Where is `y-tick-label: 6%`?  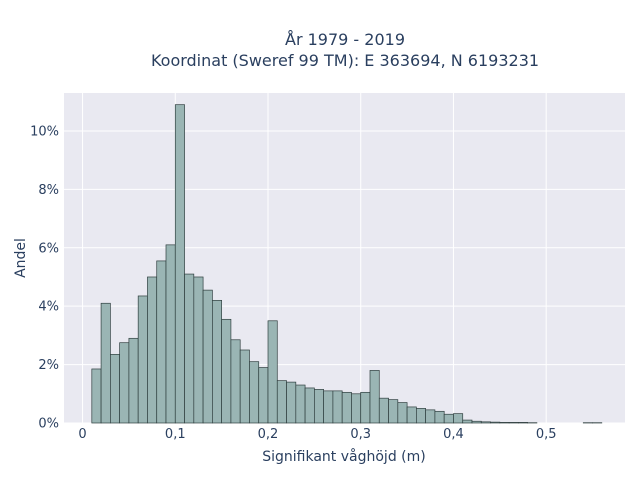 y-tick-label: 6% is located at coordinates (48, 248).